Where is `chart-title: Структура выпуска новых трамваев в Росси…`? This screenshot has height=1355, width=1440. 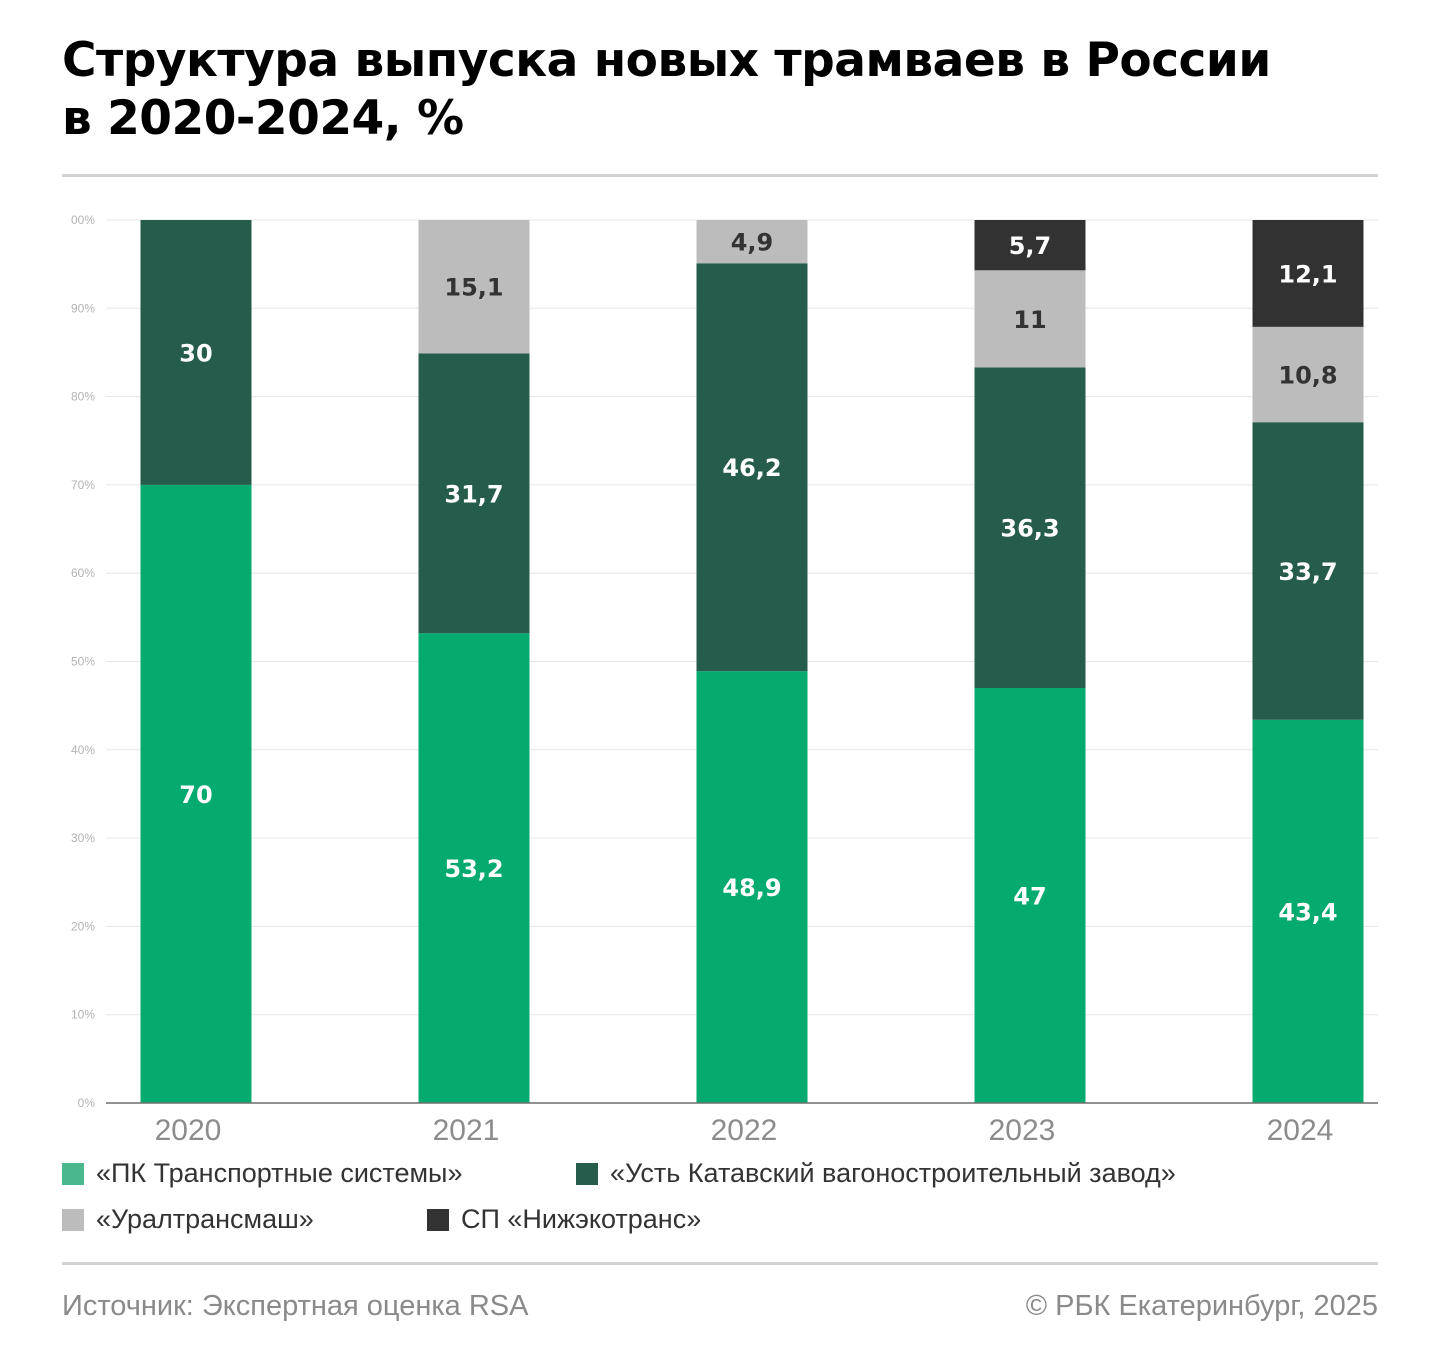 chart-title: Структура выпуска новых трамваев в Росси… is located at coordinates (712, 90).